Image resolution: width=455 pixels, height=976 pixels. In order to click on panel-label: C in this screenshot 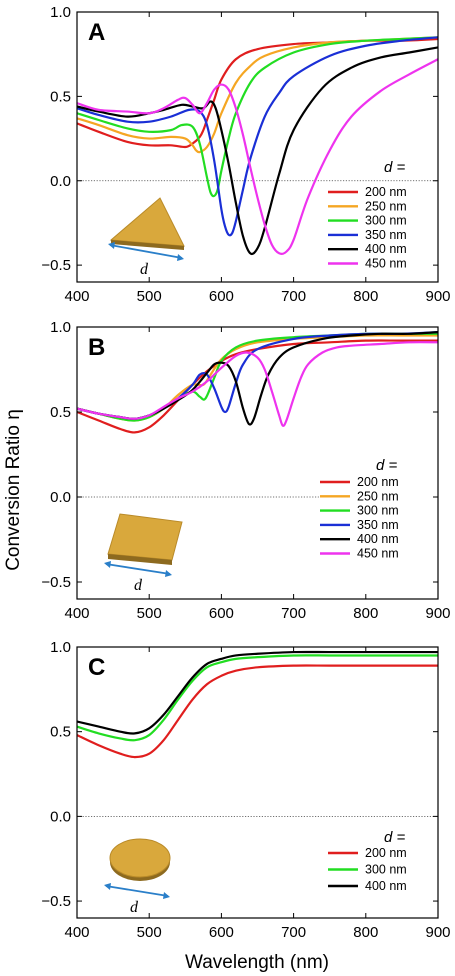, I will do `click(96, 667)`.